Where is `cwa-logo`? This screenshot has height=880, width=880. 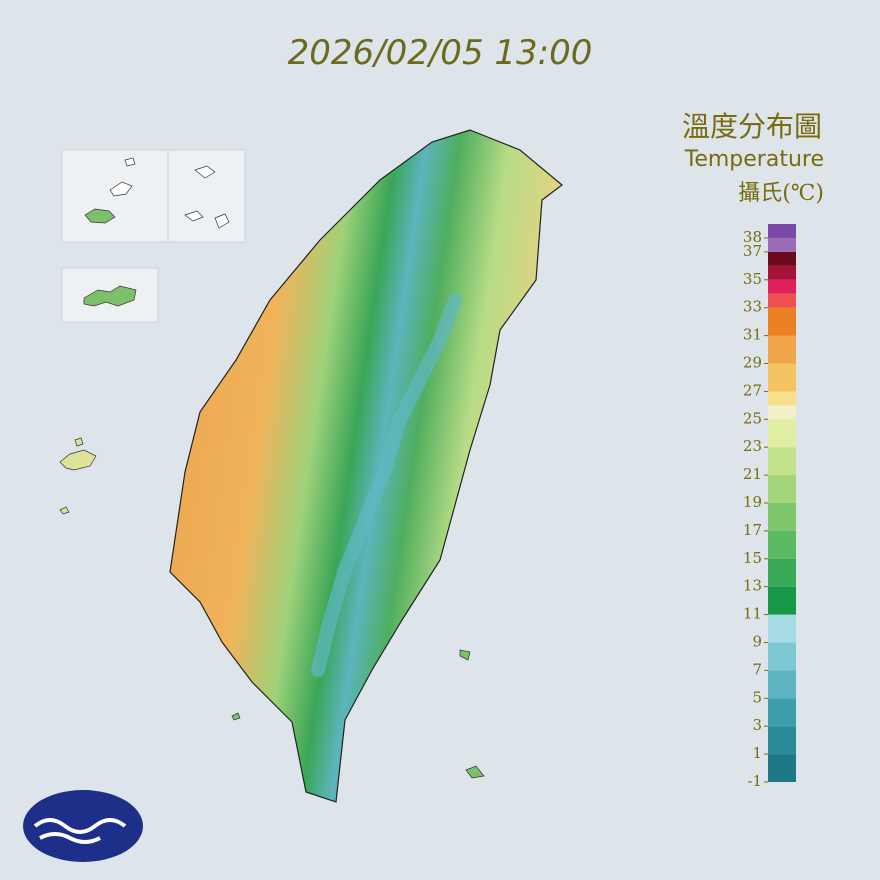
cwa-logo is located at coordinates (83, 826).